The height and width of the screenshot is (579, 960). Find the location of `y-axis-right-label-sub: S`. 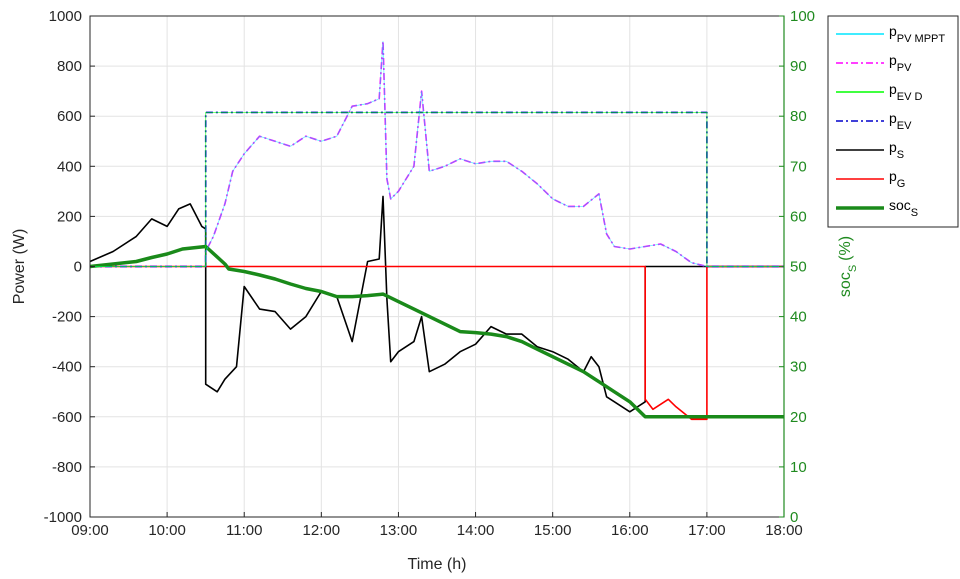

y-axis-right-label-sub: S is located at coordinates (853, 268).